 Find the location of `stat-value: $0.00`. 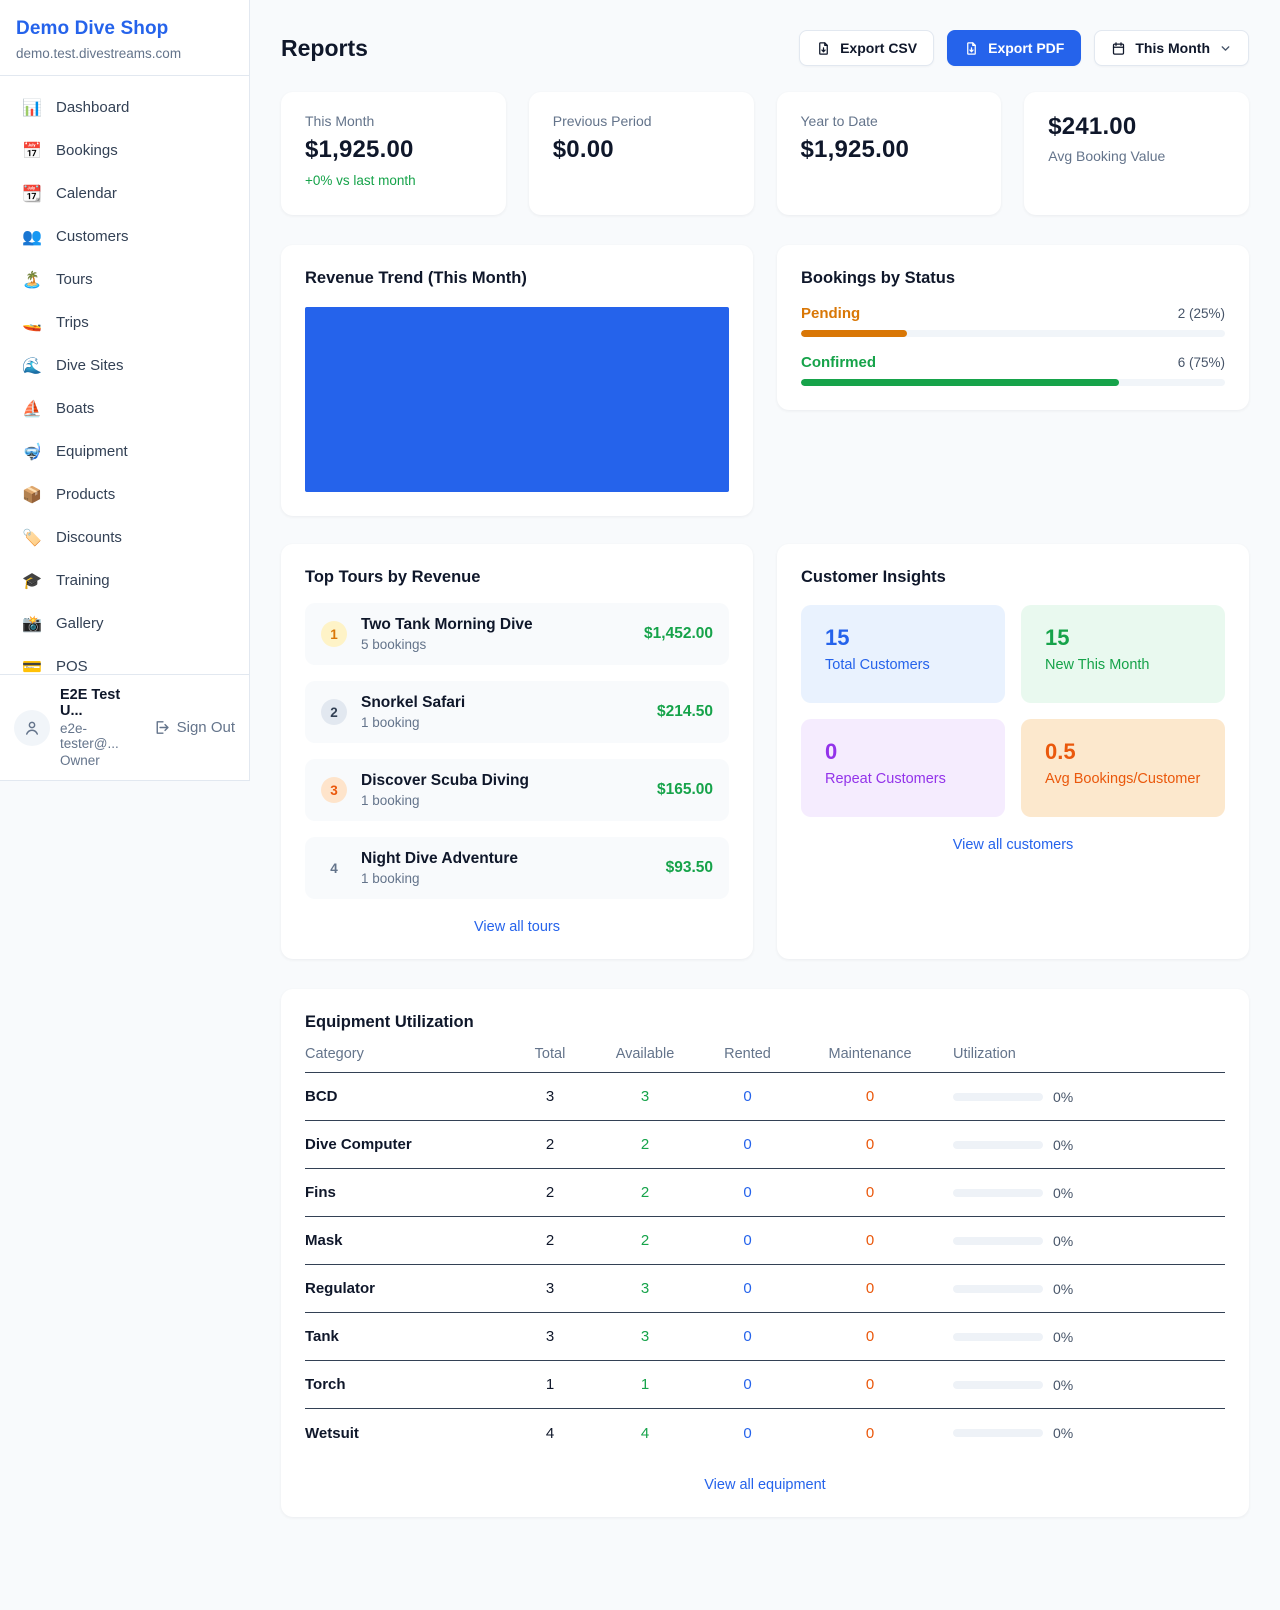

stat-value: $0.00 is located at coordinates (583, 149).